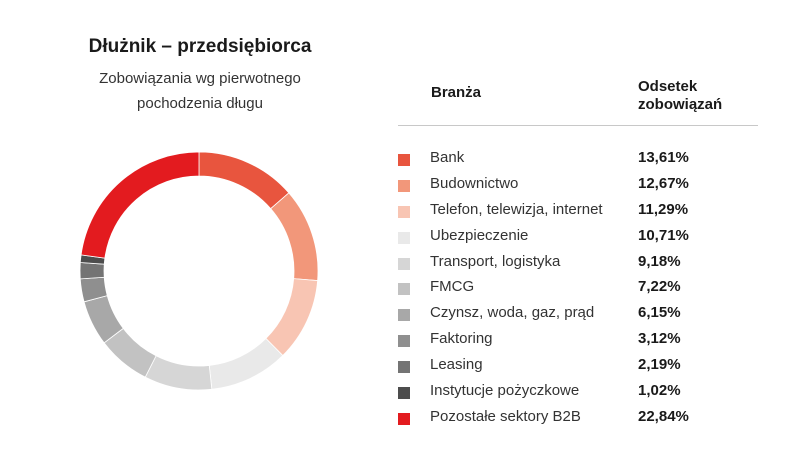 The width and height of the screenshot is (800, 470). Describe the element at coordinates (578, 239) in the screenshot. I see `legend-row: Ubezpieczenie 10,71%` at that location.